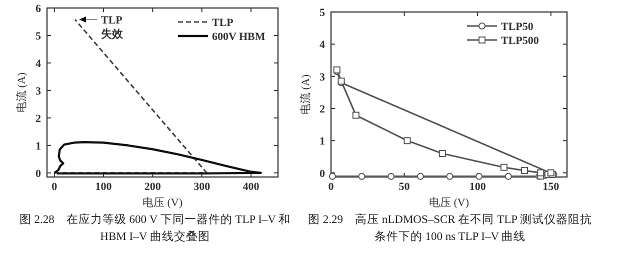 Image resolution: width=617 pixels, height=260 pixels. Describe the element at coordinates (449, 228) in the screenshot. I see `caption: 图 2.29 高压 nLDMOS–SCR 在不同 TLP 测试仪器阻抗条件下的 100 ns TLP I–V 曲线` at that location.